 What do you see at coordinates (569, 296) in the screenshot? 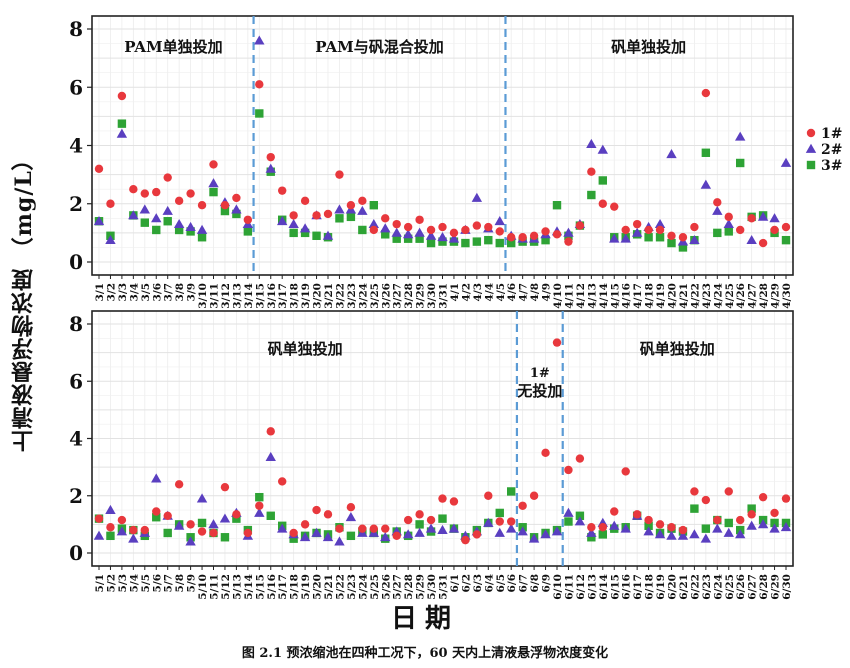
I see `x-tick-label: 4/11` at bounding box center [569, 296].